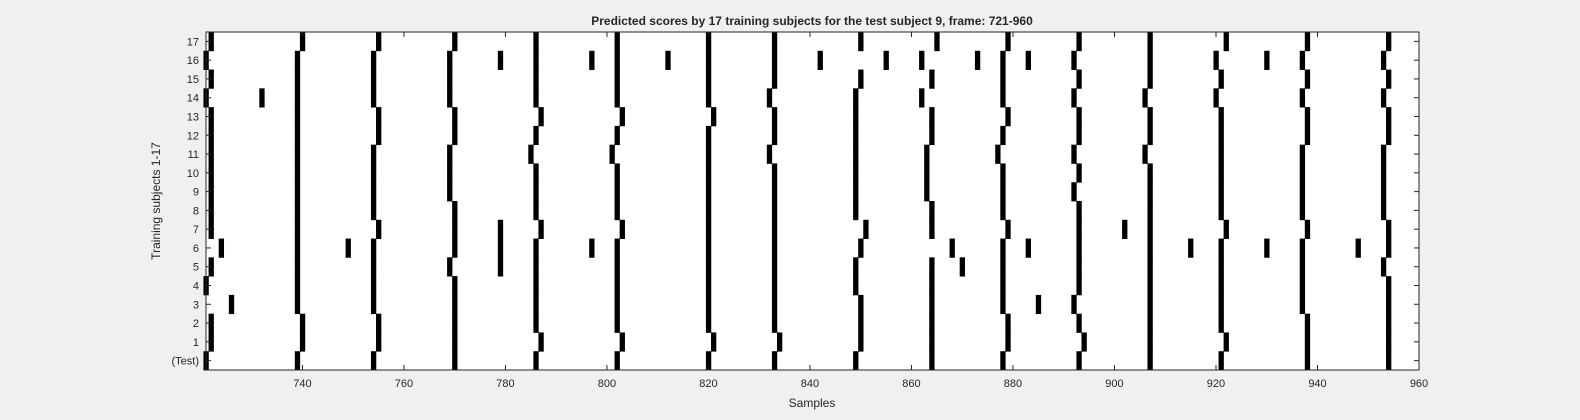  What do you see at coordinates (196, 230) in the screenshot?
I see `y-tick-label-7: 7` at bounding box center [196, 230].